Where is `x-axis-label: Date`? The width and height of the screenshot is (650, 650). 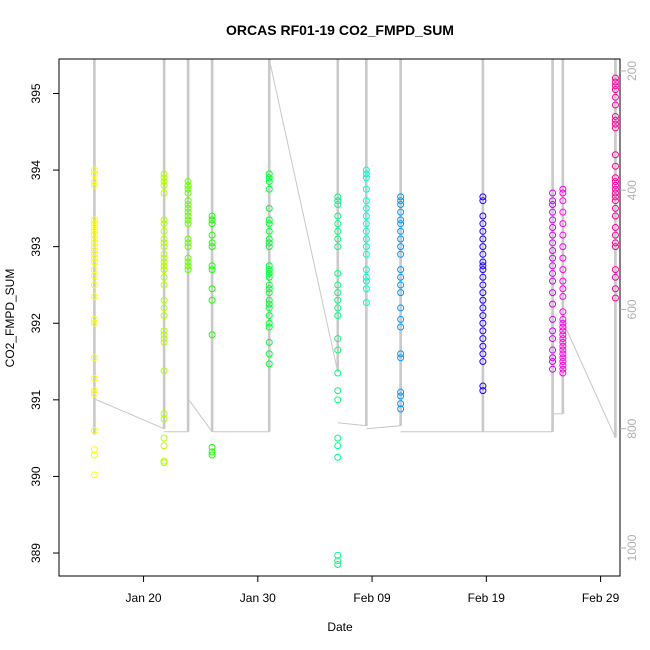
x-axis-label: Date is located at coordinates (340, 627).